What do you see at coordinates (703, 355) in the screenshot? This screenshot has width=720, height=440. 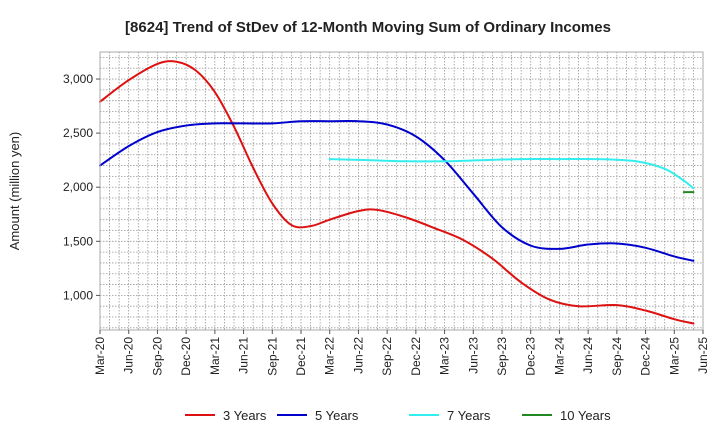 I see `x-tick-label: Jun-25` at bounding box center [703, 355].